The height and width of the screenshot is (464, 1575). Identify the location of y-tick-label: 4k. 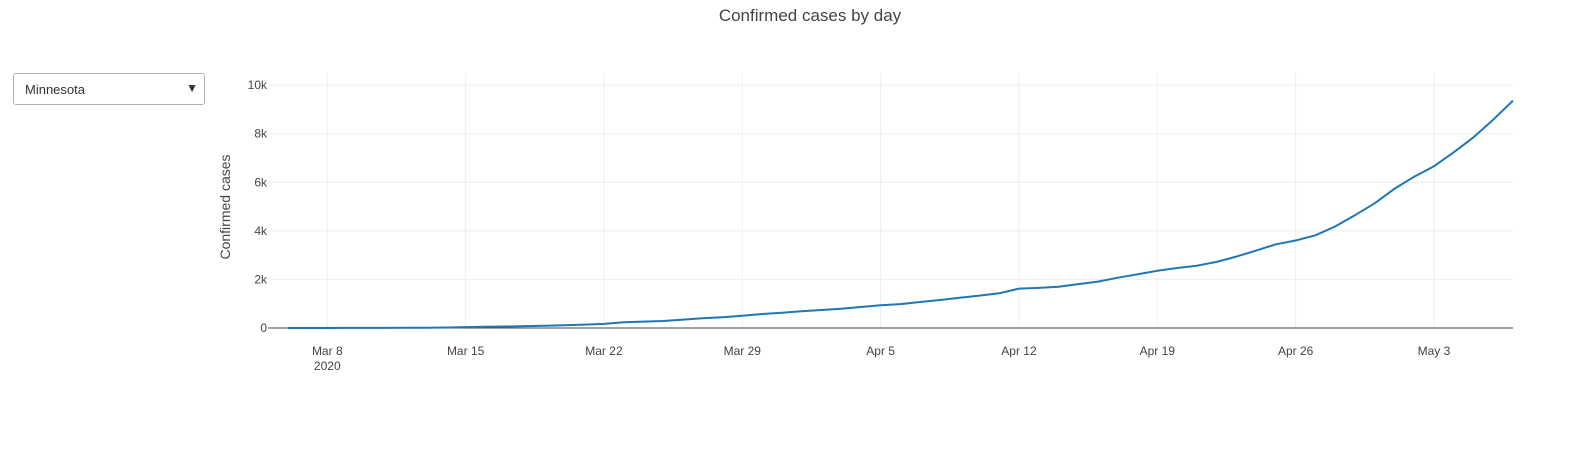
(261, 231).